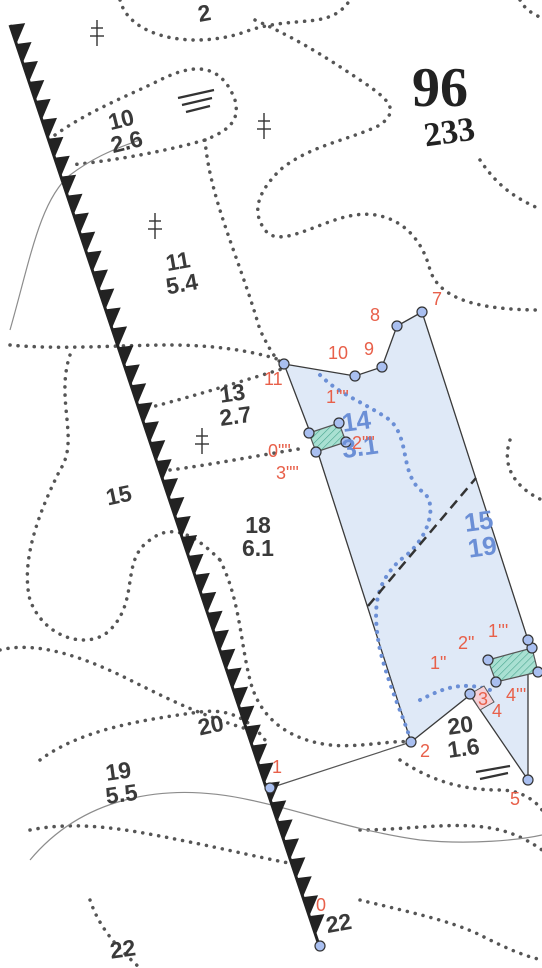 This screenshot has width=542, height=968. What do you see at coordinates (516, 695) in the screenshot?
I see `vertex-label-4-tri: 4'''` at bounding box center [516, 695].